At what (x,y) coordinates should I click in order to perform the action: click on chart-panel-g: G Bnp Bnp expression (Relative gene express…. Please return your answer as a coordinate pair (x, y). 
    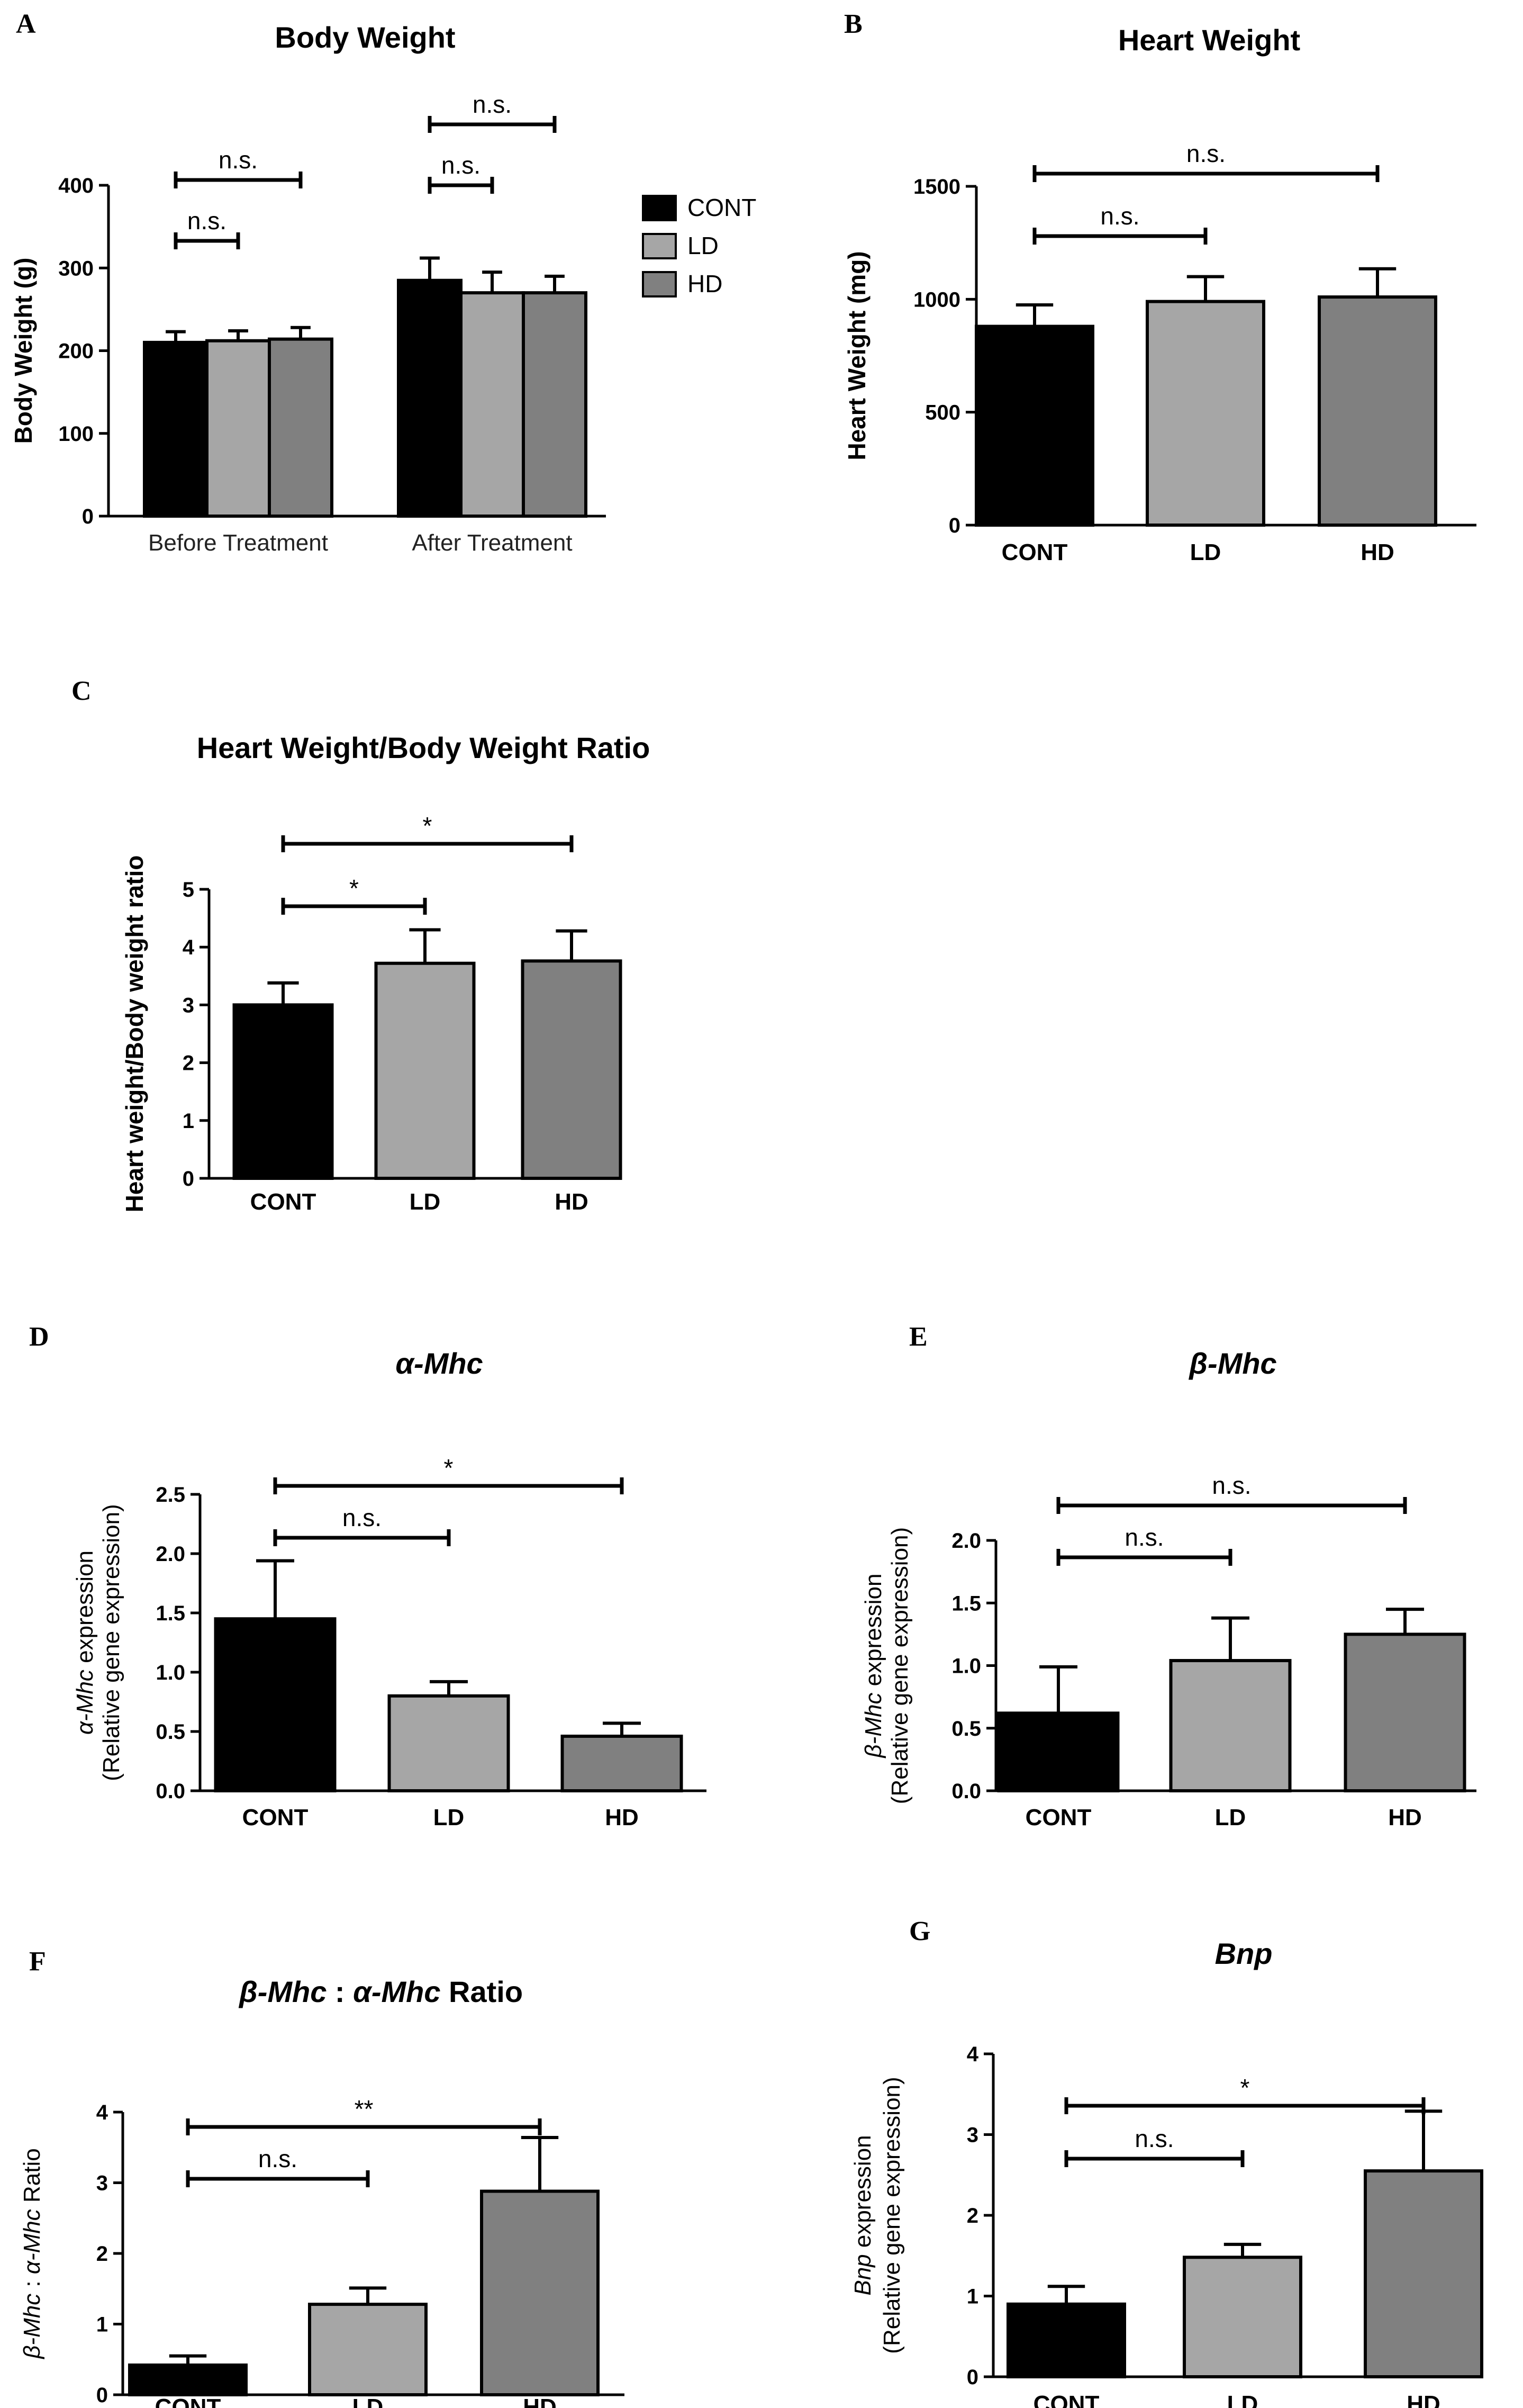
    Looking at the image, I should click on (1166, 2162).